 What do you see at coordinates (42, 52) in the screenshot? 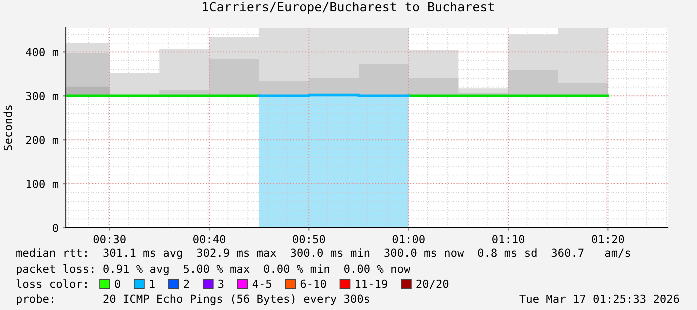
I see `y-tick-label: 400 m` at bounding box center [42, 52].